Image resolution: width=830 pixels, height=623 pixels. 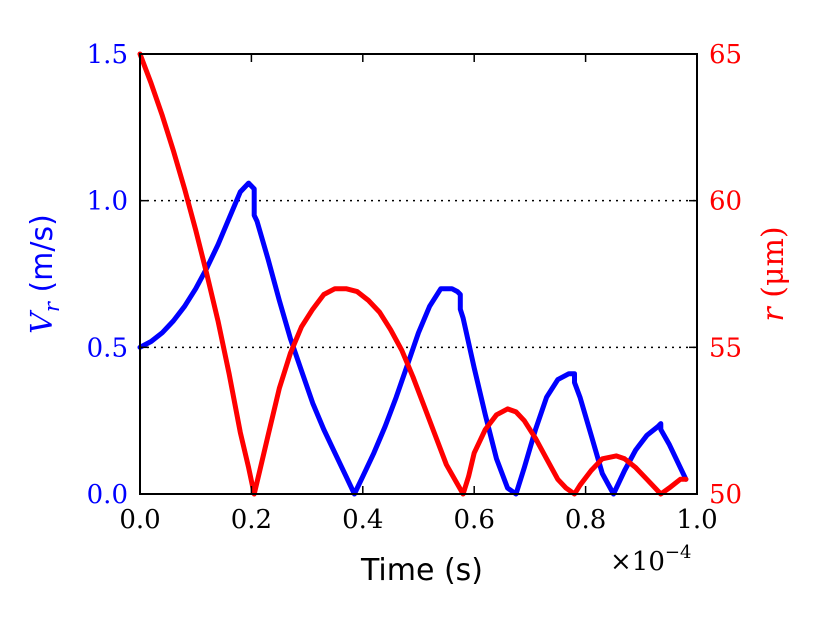 What do you see at coordinates (773, 266) in the screenshot?
I see `y-right-label-unit: (μm)` at bounding box center [773, 266].